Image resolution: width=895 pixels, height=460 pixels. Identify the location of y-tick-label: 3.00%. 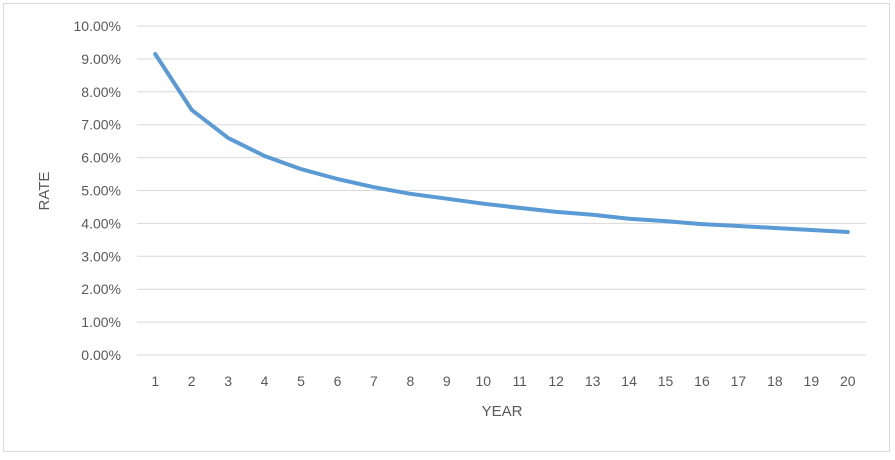
(101, 256).